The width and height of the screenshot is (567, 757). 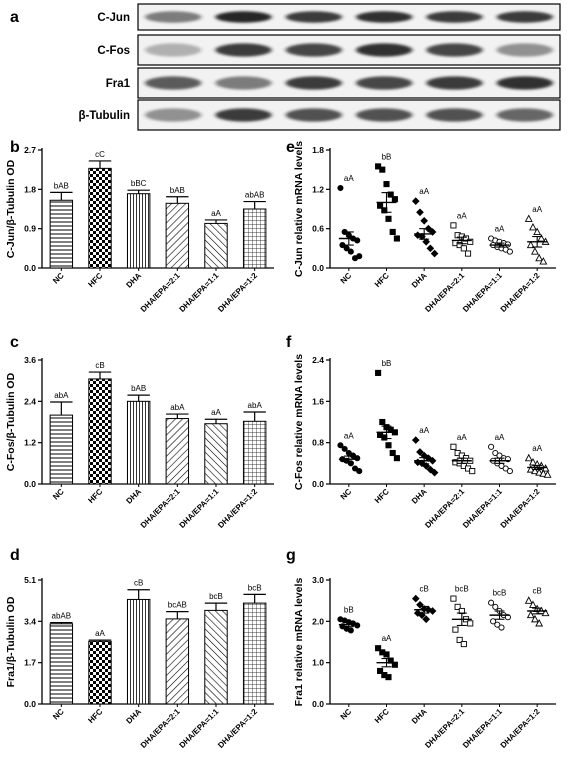 What do you see at coordinates (15, 555) in the screenshot?
I see `panel-letter-d: d` at bounding box center [15, 555].